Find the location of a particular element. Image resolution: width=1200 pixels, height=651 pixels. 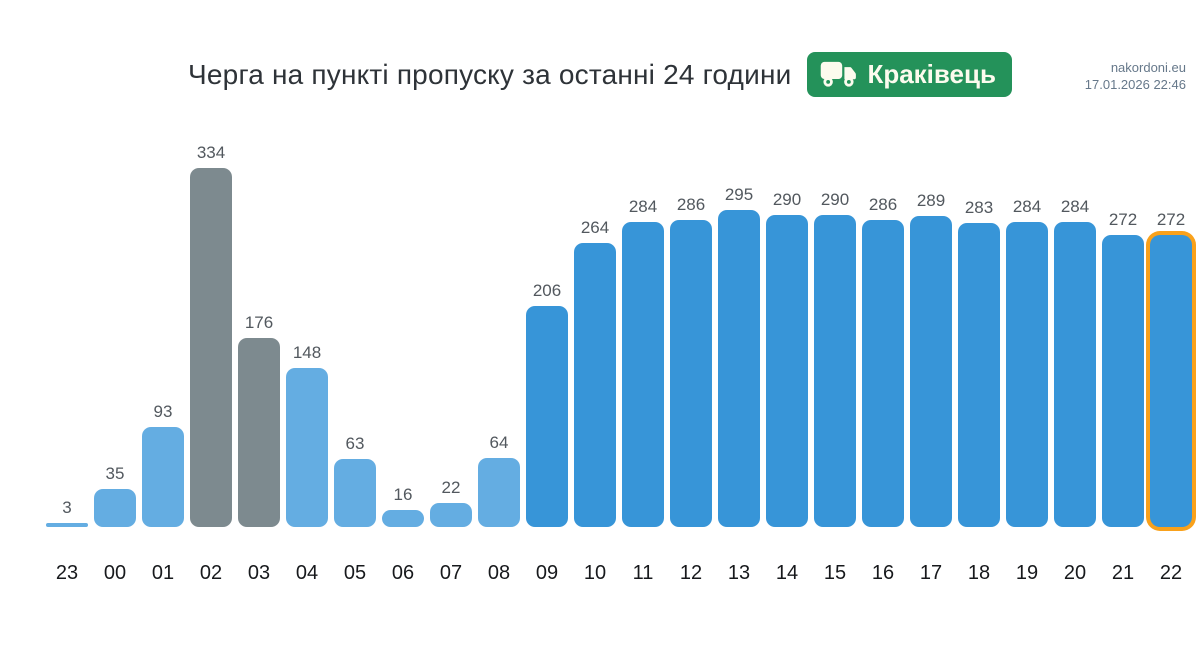

bar-column: 272 21 is located at coordinates (1123, 359).